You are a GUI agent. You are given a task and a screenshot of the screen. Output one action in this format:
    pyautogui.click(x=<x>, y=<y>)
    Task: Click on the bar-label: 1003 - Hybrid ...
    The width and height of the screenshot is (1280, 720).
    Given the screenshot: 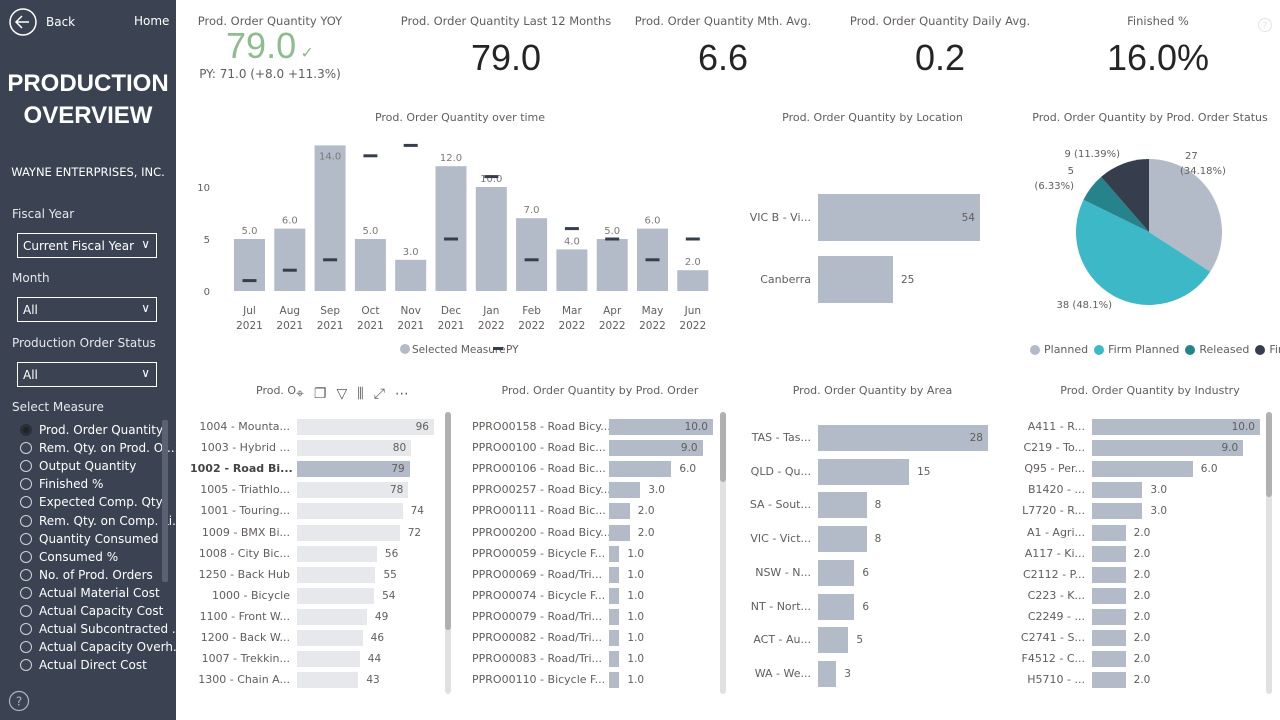 What is the action you would take?
    pyautogui.click(x=245, y=448)
    